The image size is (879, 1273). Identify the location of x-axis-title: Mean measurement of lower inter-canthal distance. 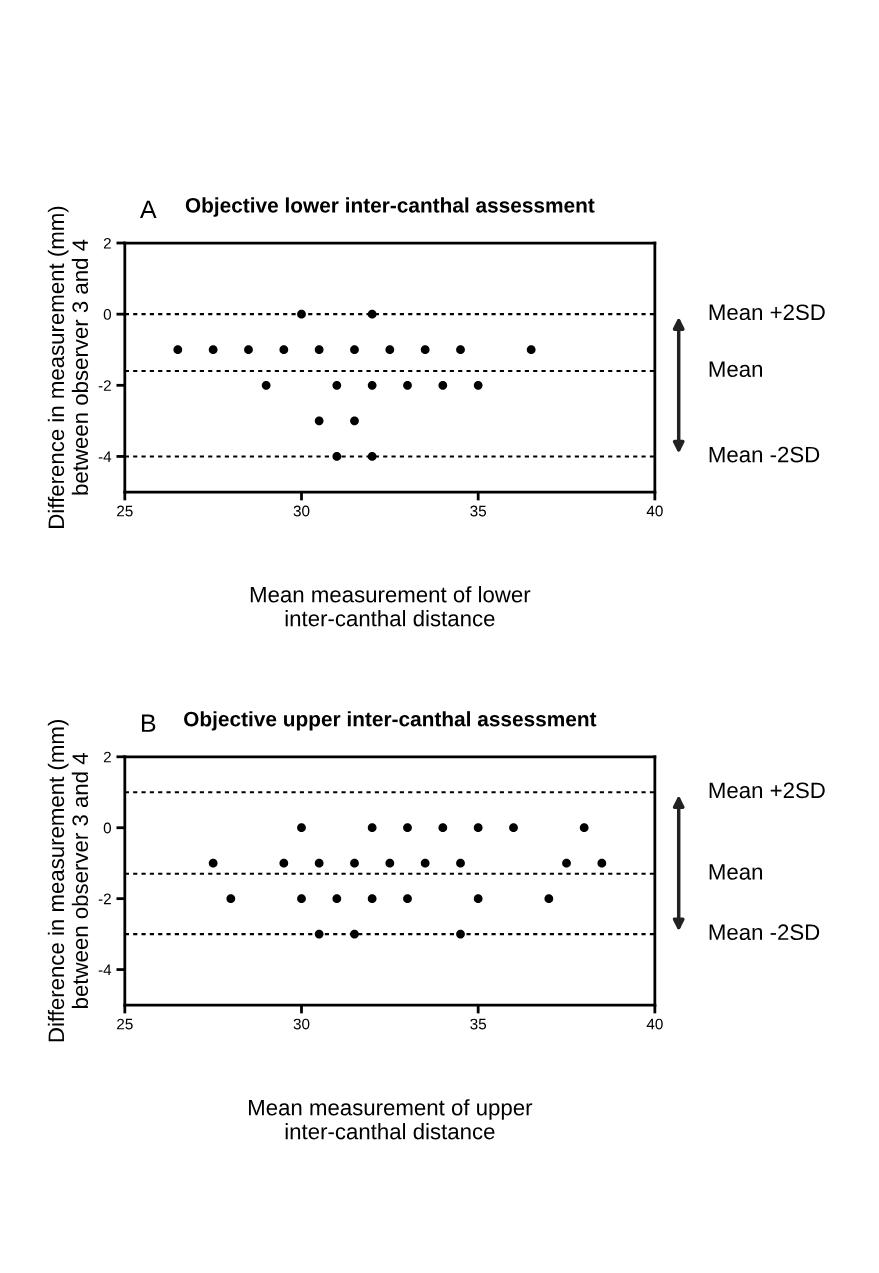
(390, 606).